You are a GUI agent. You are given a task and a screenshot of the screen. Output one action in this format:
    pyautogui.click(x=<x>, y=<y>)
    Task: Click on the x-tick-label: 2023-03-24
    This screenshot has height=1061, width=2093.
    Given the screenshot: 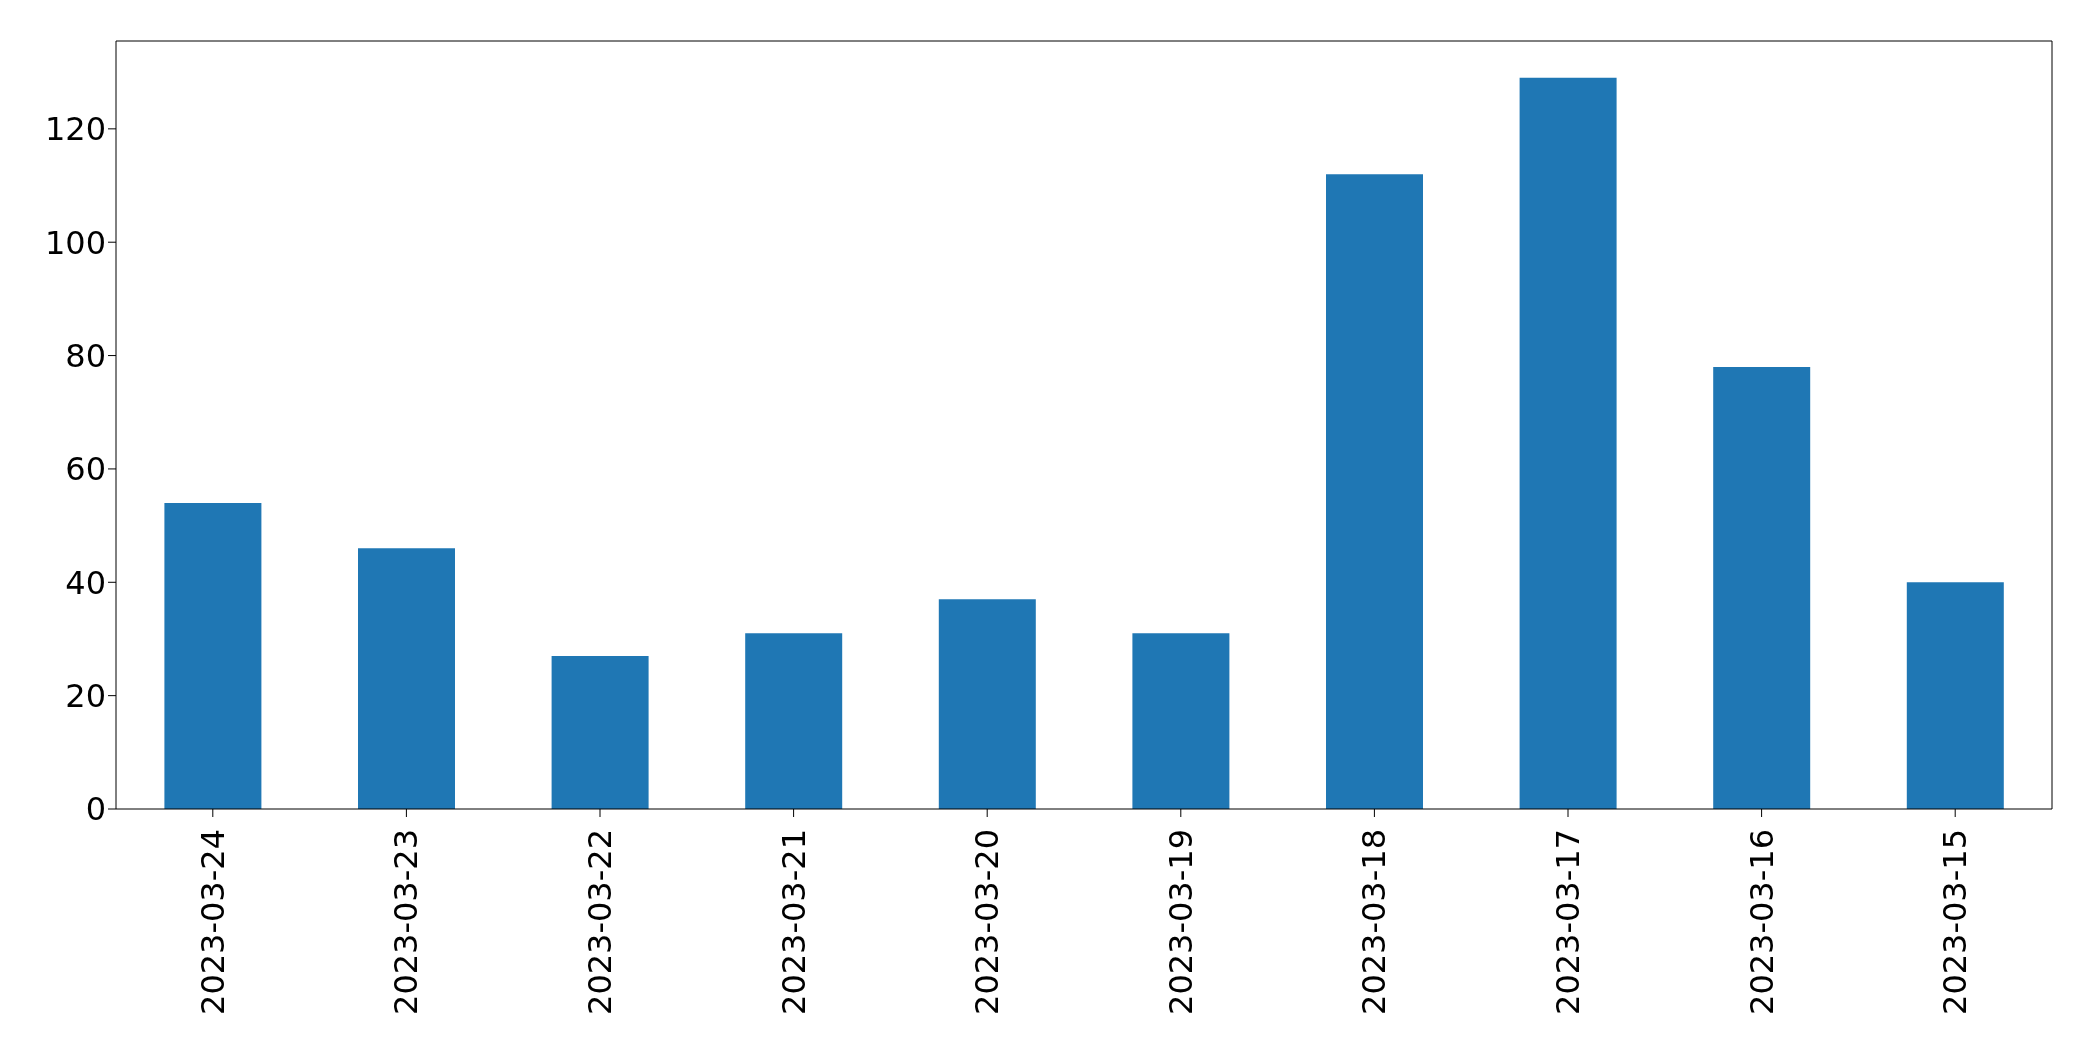 What is the action you would take?
    pyautogui.click(x=212, y=922)
    